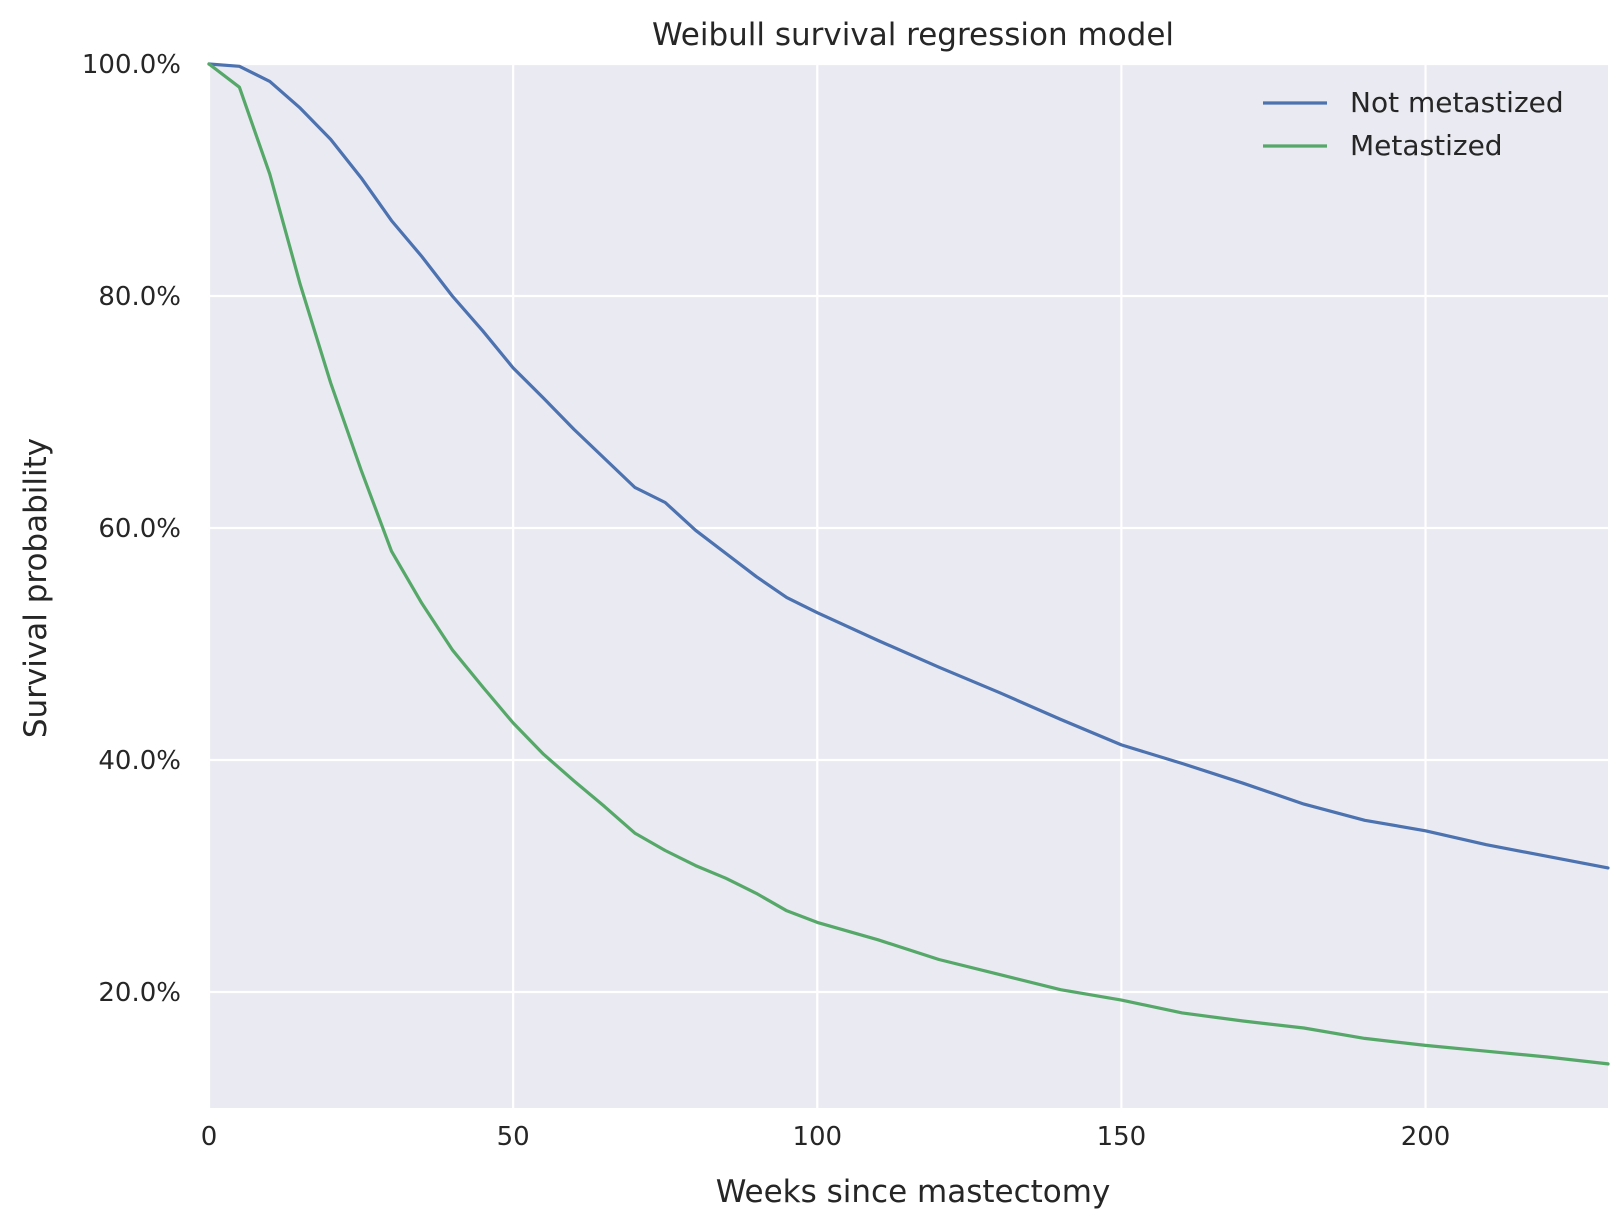 This screenshot has height=1223, width=1623. What do you see at coordinates (513, 1137) in the screenshot?
I see `x-tick-label: 50` at bounding box center [513, 1137].